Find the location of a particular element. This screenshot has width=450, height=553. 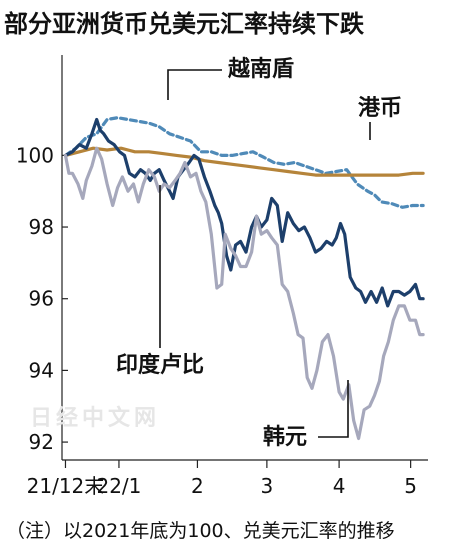

y-tick-label: 92 is located at coordinates (41, 442).